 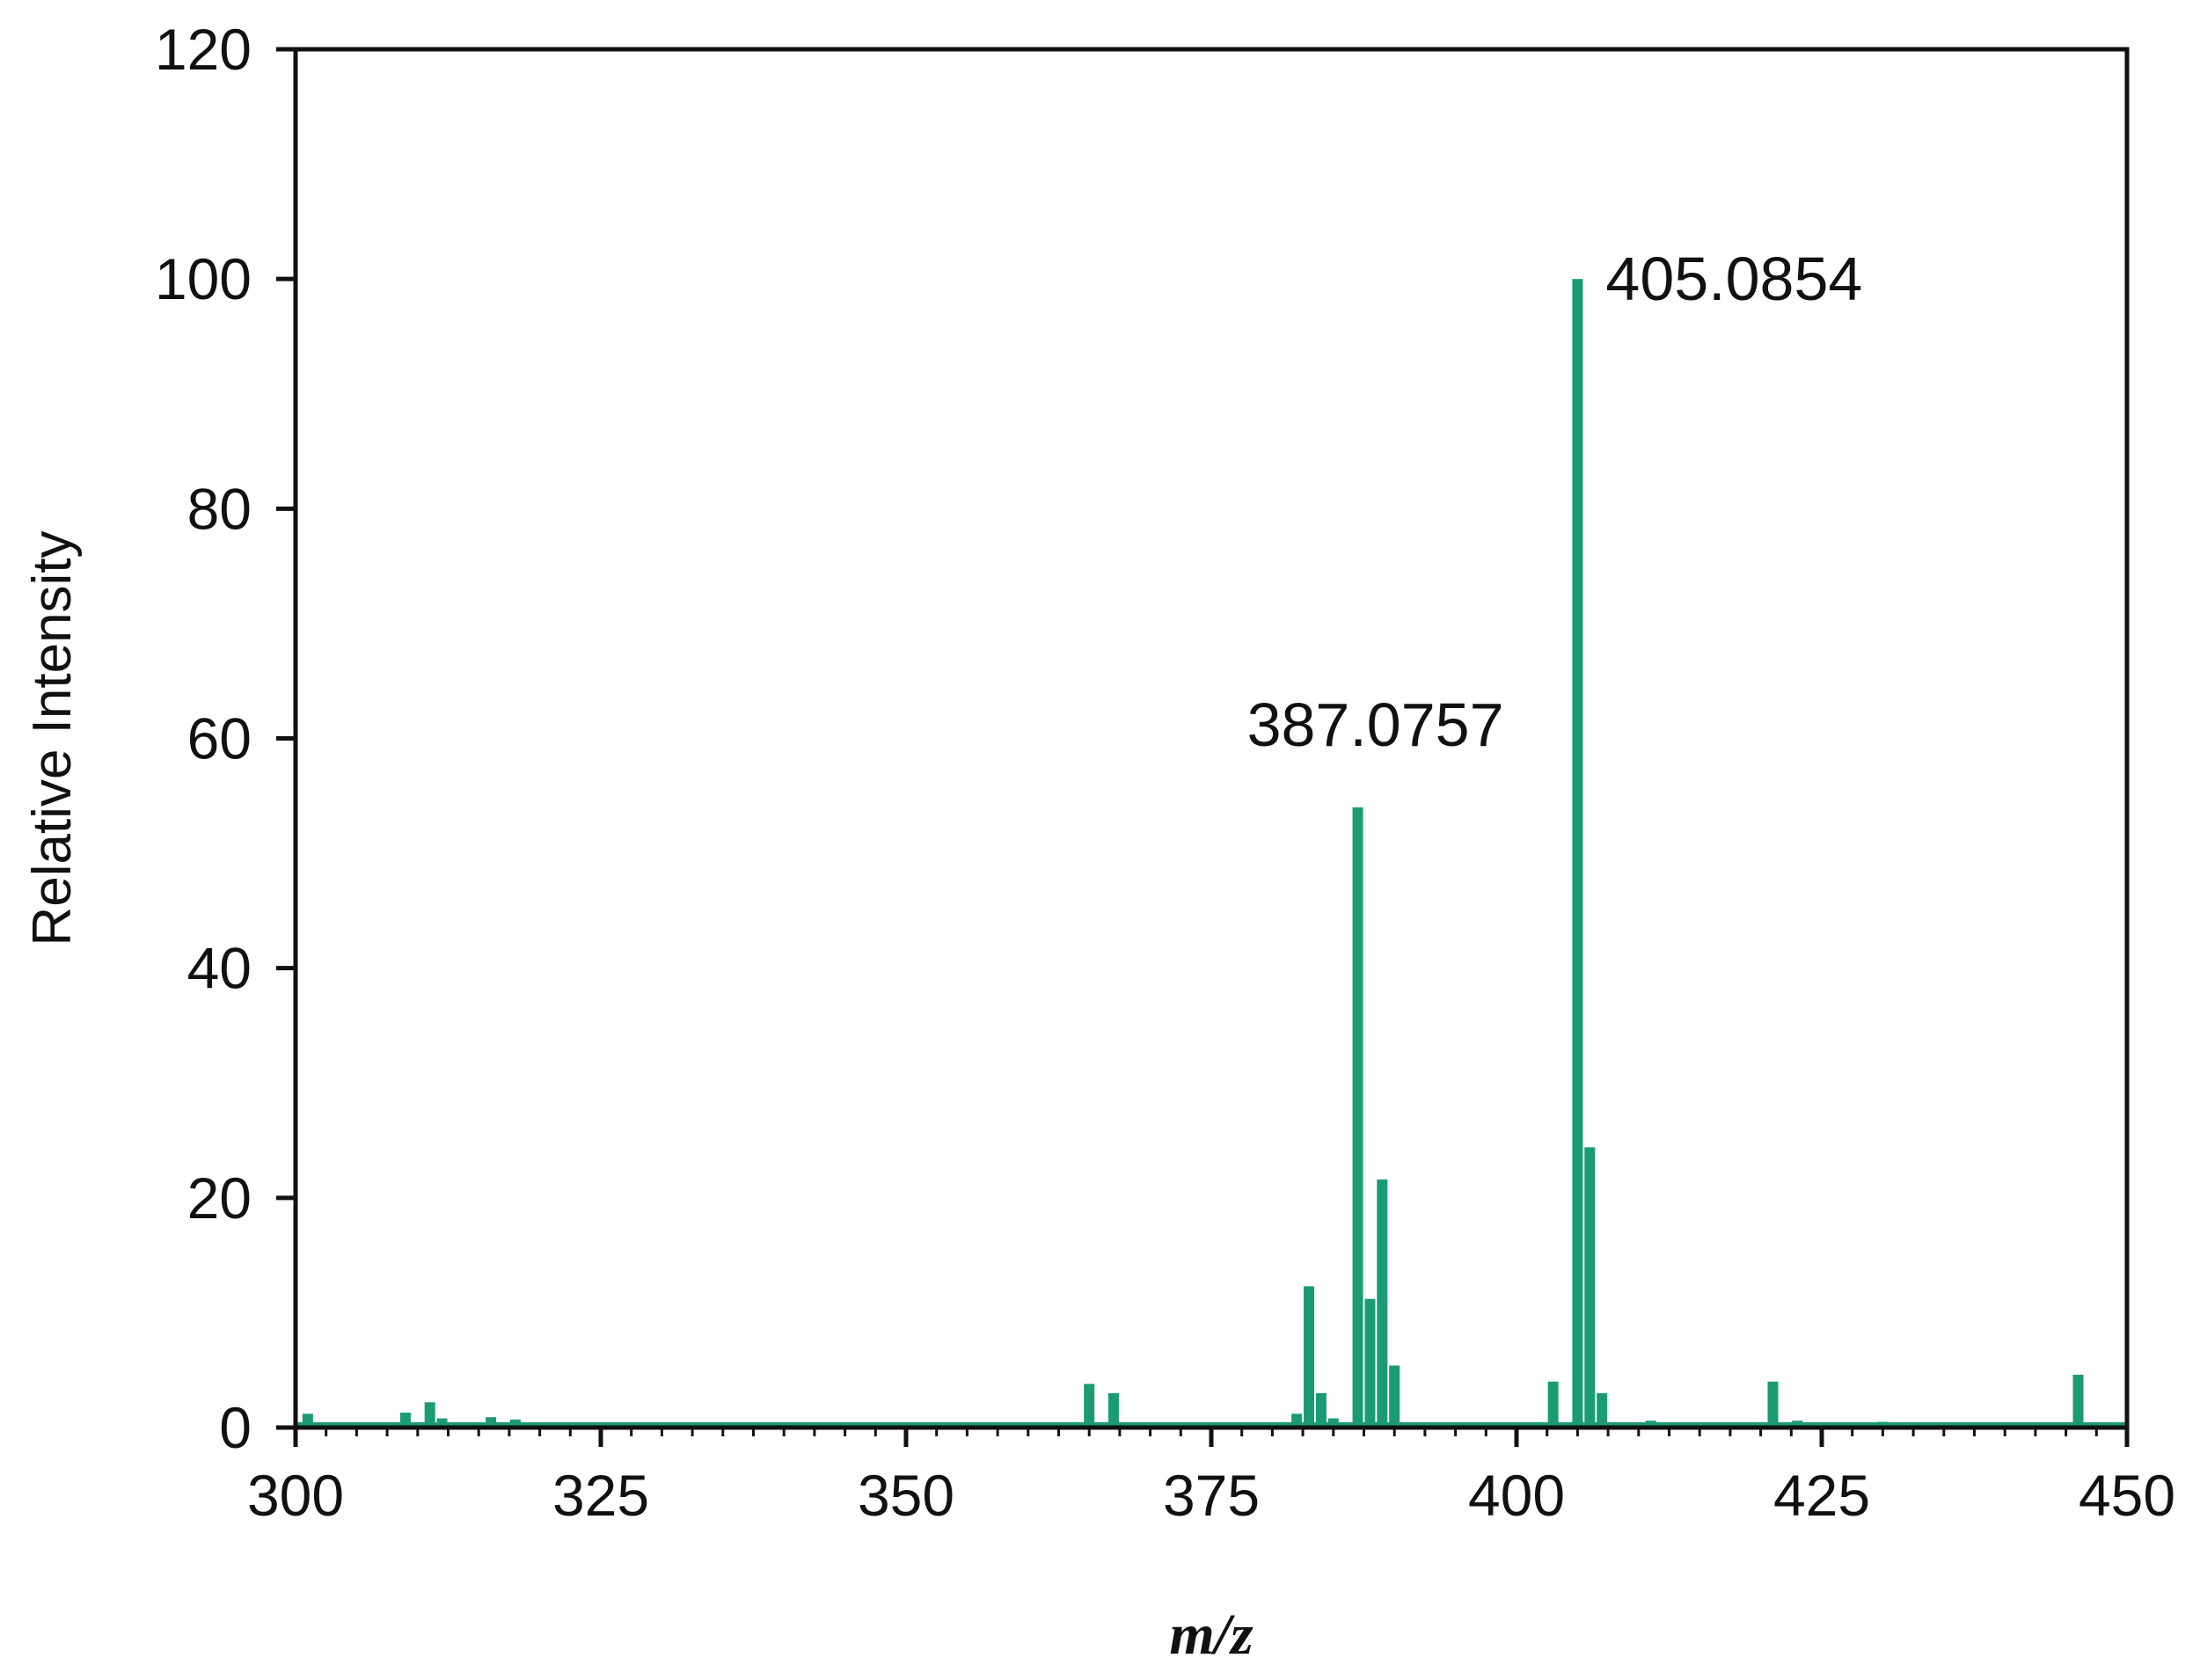 What do you see at coordinates (1516, 1495) in the screenshot?
I see `x-tick-label: 400` at bounding box center [1516, 1495].